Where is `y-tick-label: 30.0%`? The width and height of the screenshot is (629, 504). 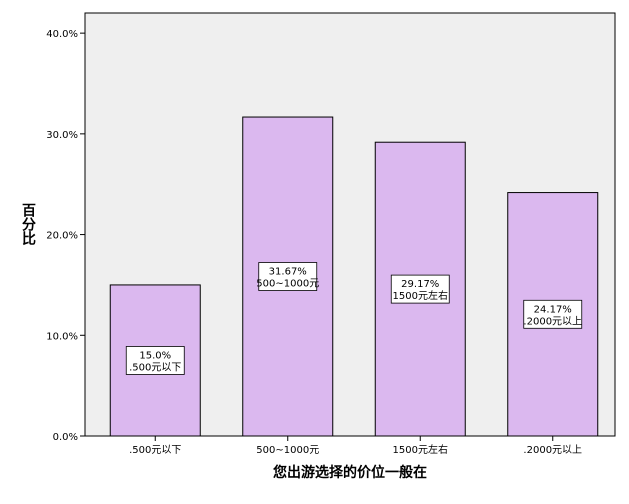
y-tick-label: 30.0% is located at coordinates (62, 135).